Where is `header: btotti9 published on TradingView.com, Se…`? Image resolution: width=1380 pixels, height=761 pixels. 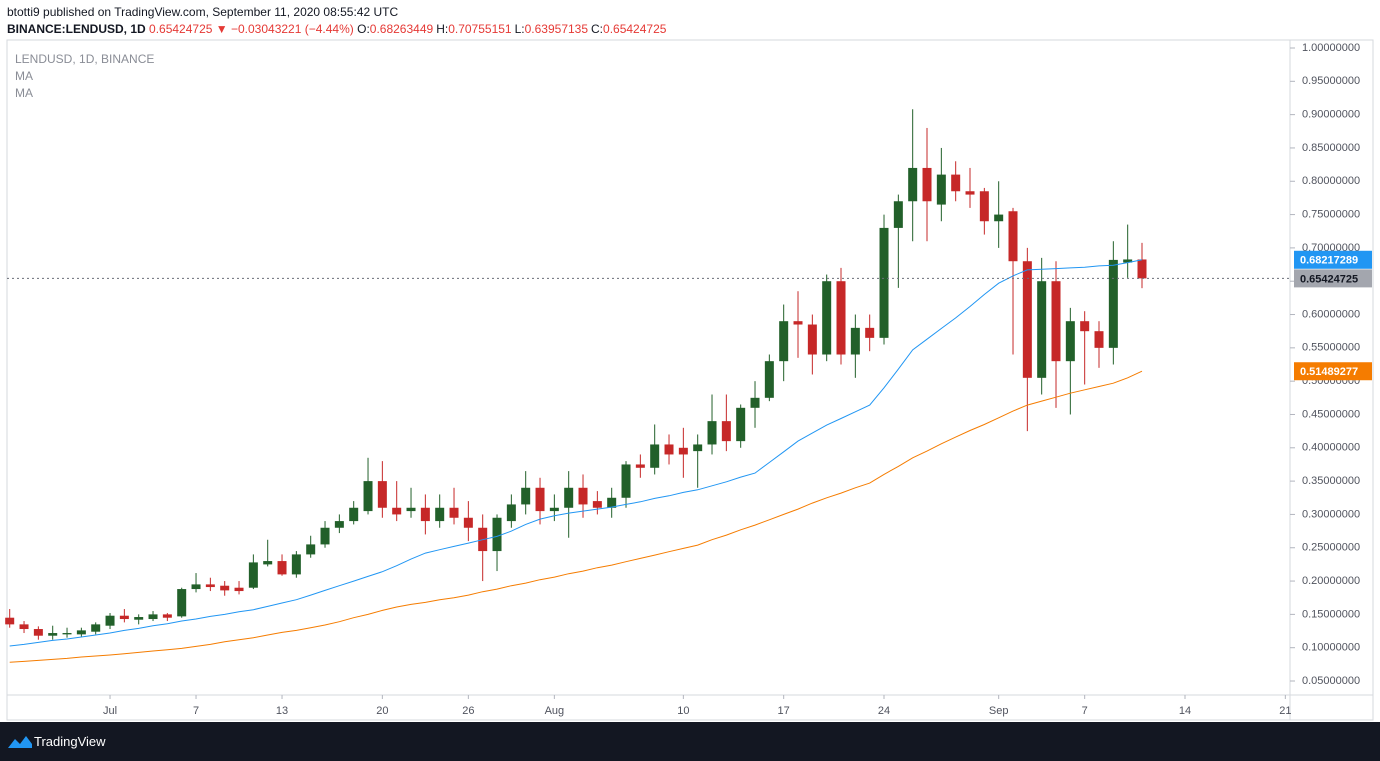
header: btotti9 published on TradingView.com, Se… is located at coordinates (336, 21).